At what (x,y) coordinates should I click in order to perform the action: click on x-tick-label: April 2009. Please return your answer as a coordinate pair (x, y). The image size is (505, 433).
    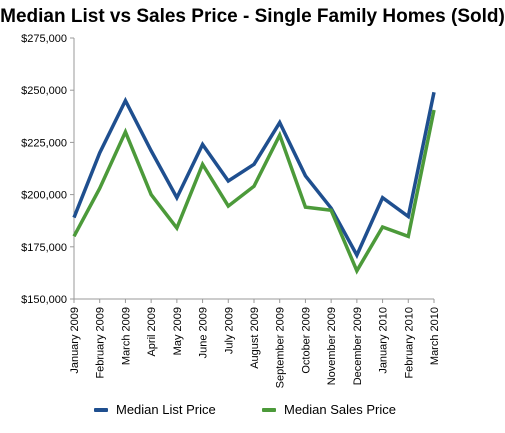
    Looking at the image, I should click on (152, 332).